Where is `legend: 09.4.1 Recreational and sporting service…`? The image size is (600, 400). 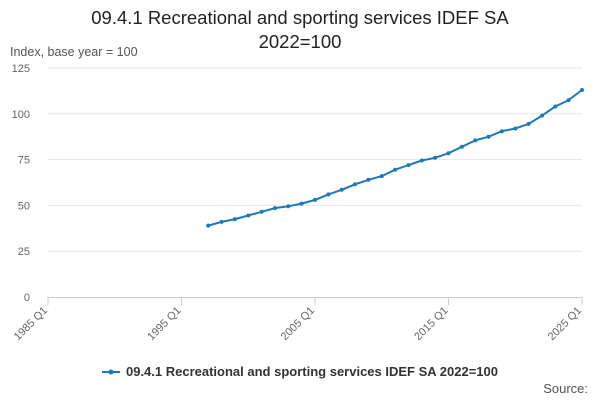 legend: 09.4.1 Recreational and sporting service… is located at coordinates (300, 371).